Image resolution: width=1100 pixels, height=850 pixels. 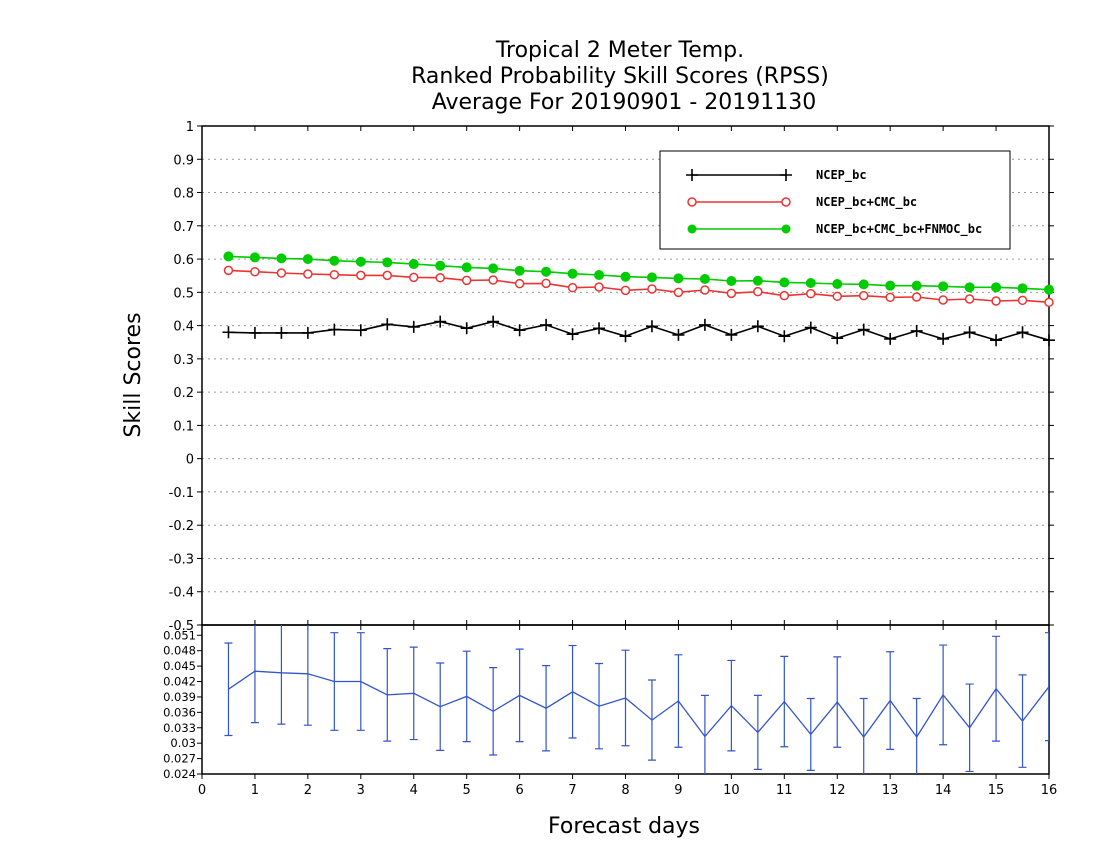 I want to click on series-NCEP_bc, so click(x=638, y=331).